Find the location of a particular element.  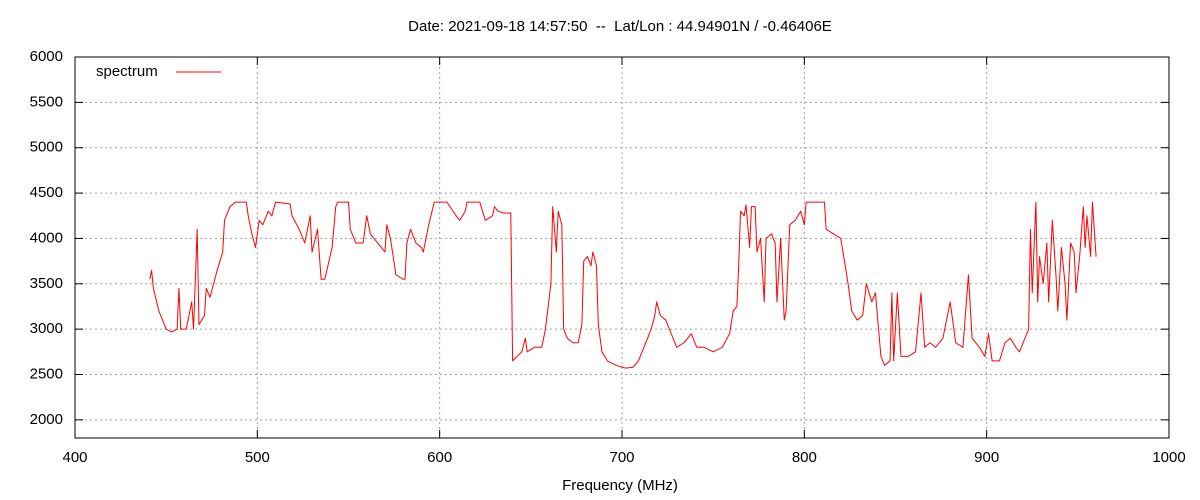

y-tick-label: 3500 is located at coordinates (46, 283).